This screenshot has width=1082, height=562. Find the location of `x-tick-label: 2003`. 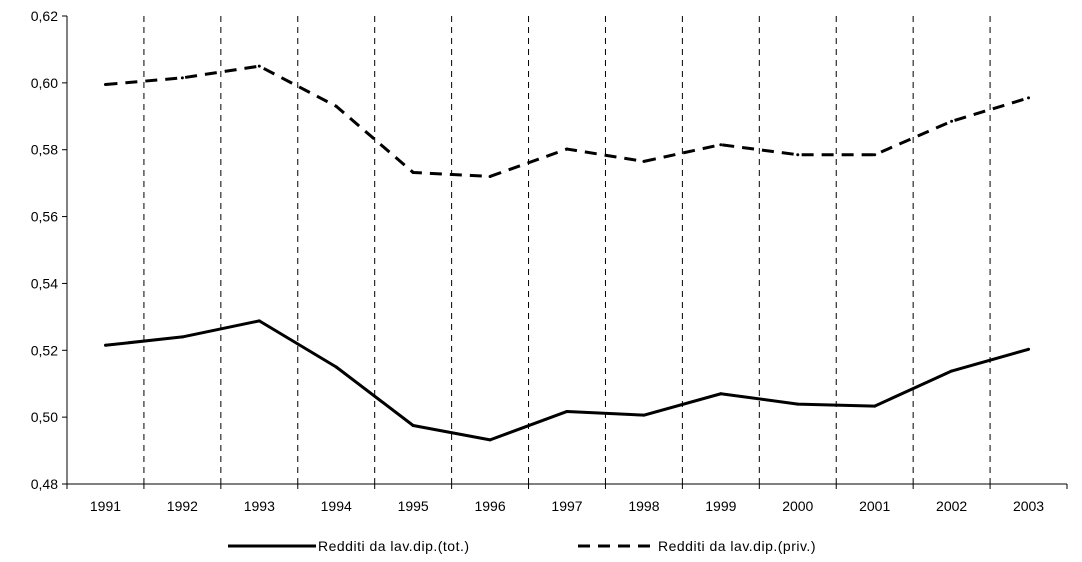

x-tick-label: 2003 is located at coordinates (1028, 506).